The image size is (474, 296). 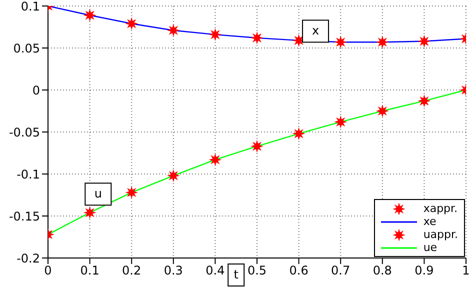 I want to click on y-tick-label: -0.2, so click(x=28, y=258).